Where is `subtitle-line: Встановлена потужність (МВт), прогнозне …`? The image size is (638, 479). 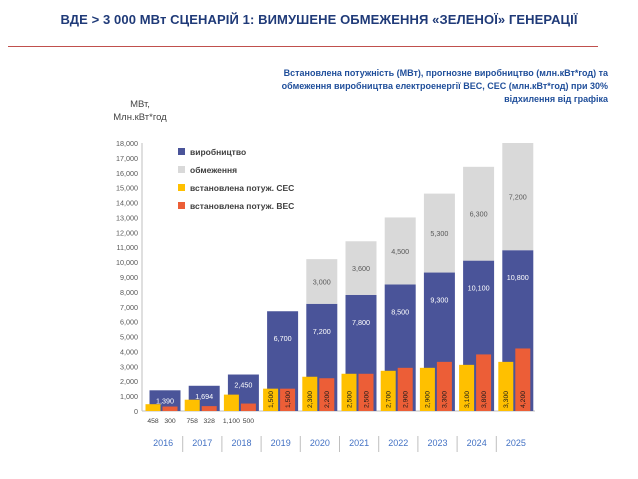
subtitle-line: Встановлена потужність (МВт), прогнозне … is located at coordinates (445, 73).